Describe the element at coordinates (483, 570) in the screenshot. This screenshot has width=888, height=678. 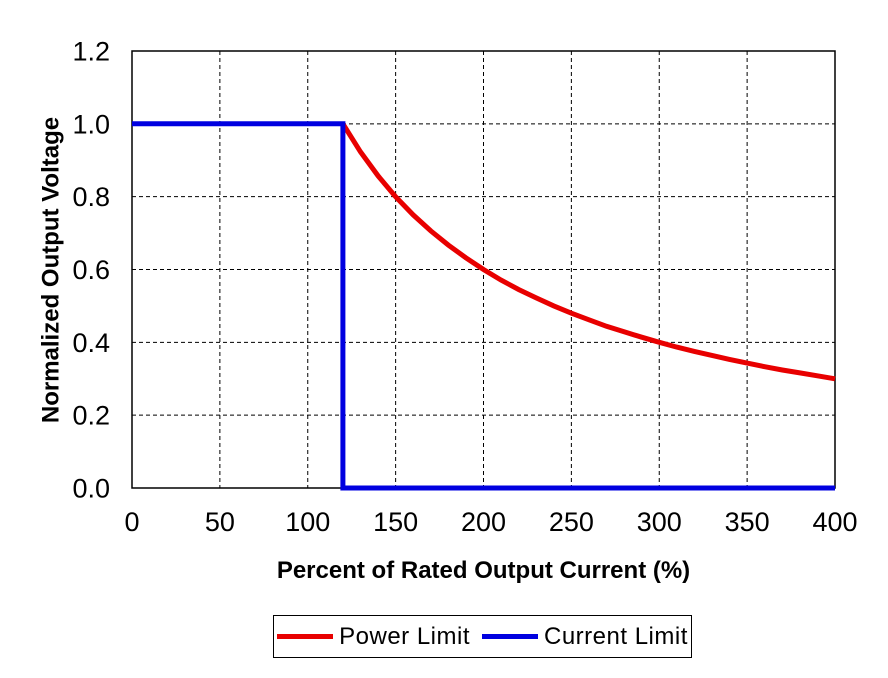
I see `x-axis-title: Percent of Rated Output Current (%)` at that location.